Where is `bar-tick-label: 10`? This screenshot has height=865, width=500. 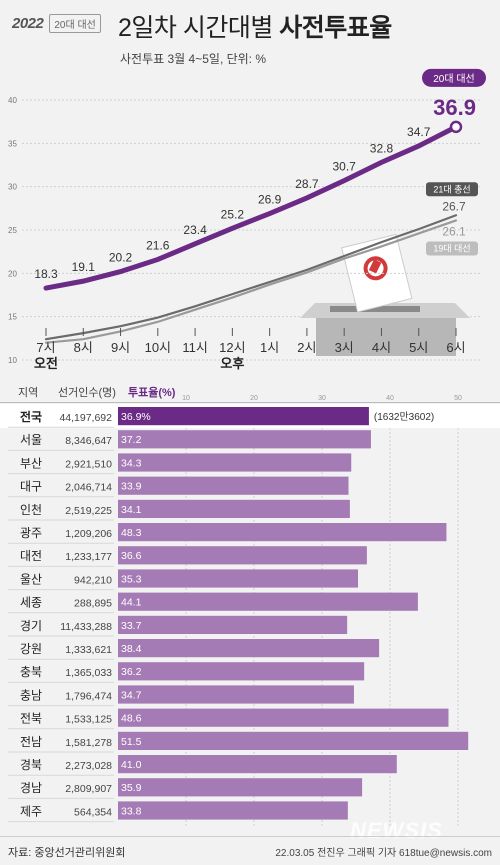
bar-tick-label: 10 is located at coordinates (186, 398).